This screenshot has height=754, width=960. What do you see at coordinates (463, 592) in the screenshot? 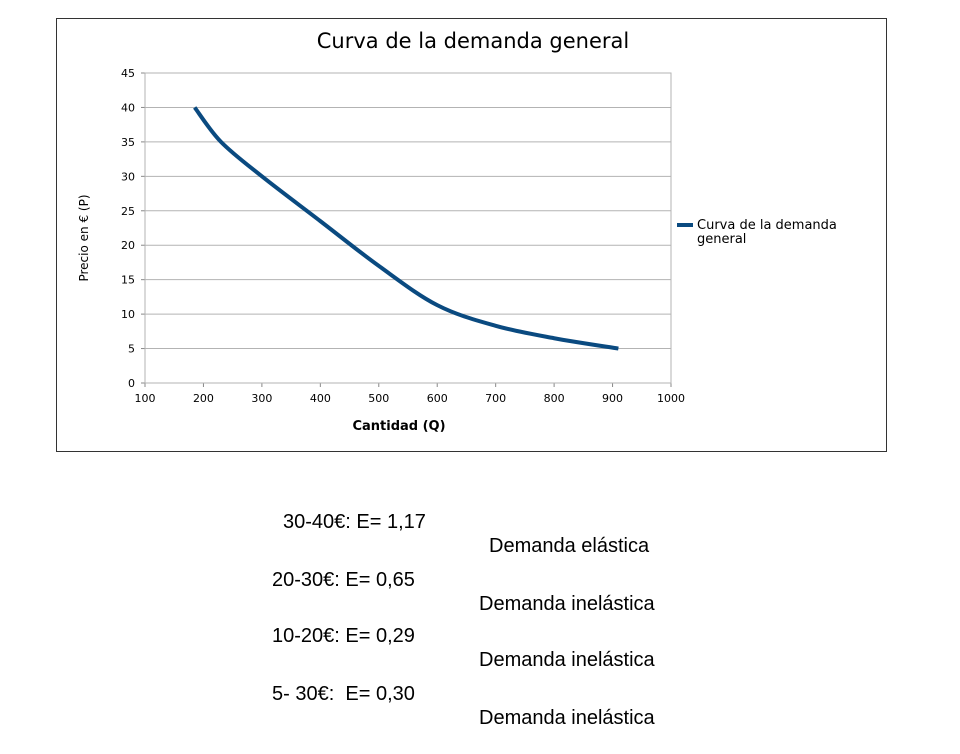
I see `elasticity-row: 20-30€: E= 0,65 Demanda inelástica` at bounding box center [463, 592].